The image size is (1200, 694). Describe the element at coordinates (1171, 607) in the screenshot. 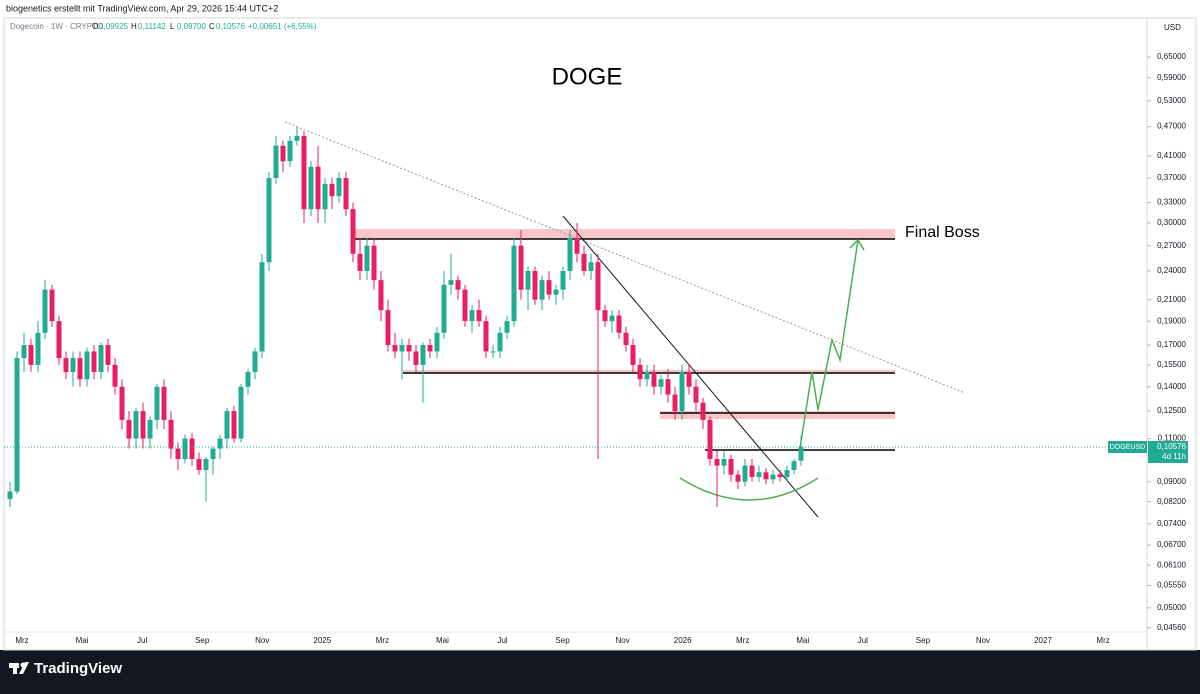

I see `y-tick-label: 0,05000` at that location.